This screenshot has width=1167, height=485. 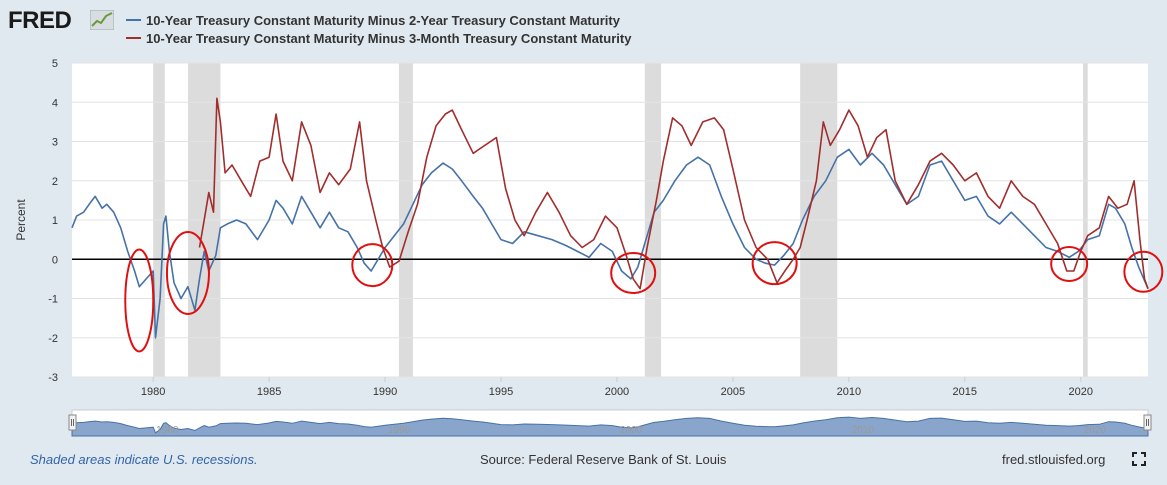 What do you see at coordinates (153, 392) in the screenshot?
I see `x-tick-label: 1980` at bounding box center [153, 392].